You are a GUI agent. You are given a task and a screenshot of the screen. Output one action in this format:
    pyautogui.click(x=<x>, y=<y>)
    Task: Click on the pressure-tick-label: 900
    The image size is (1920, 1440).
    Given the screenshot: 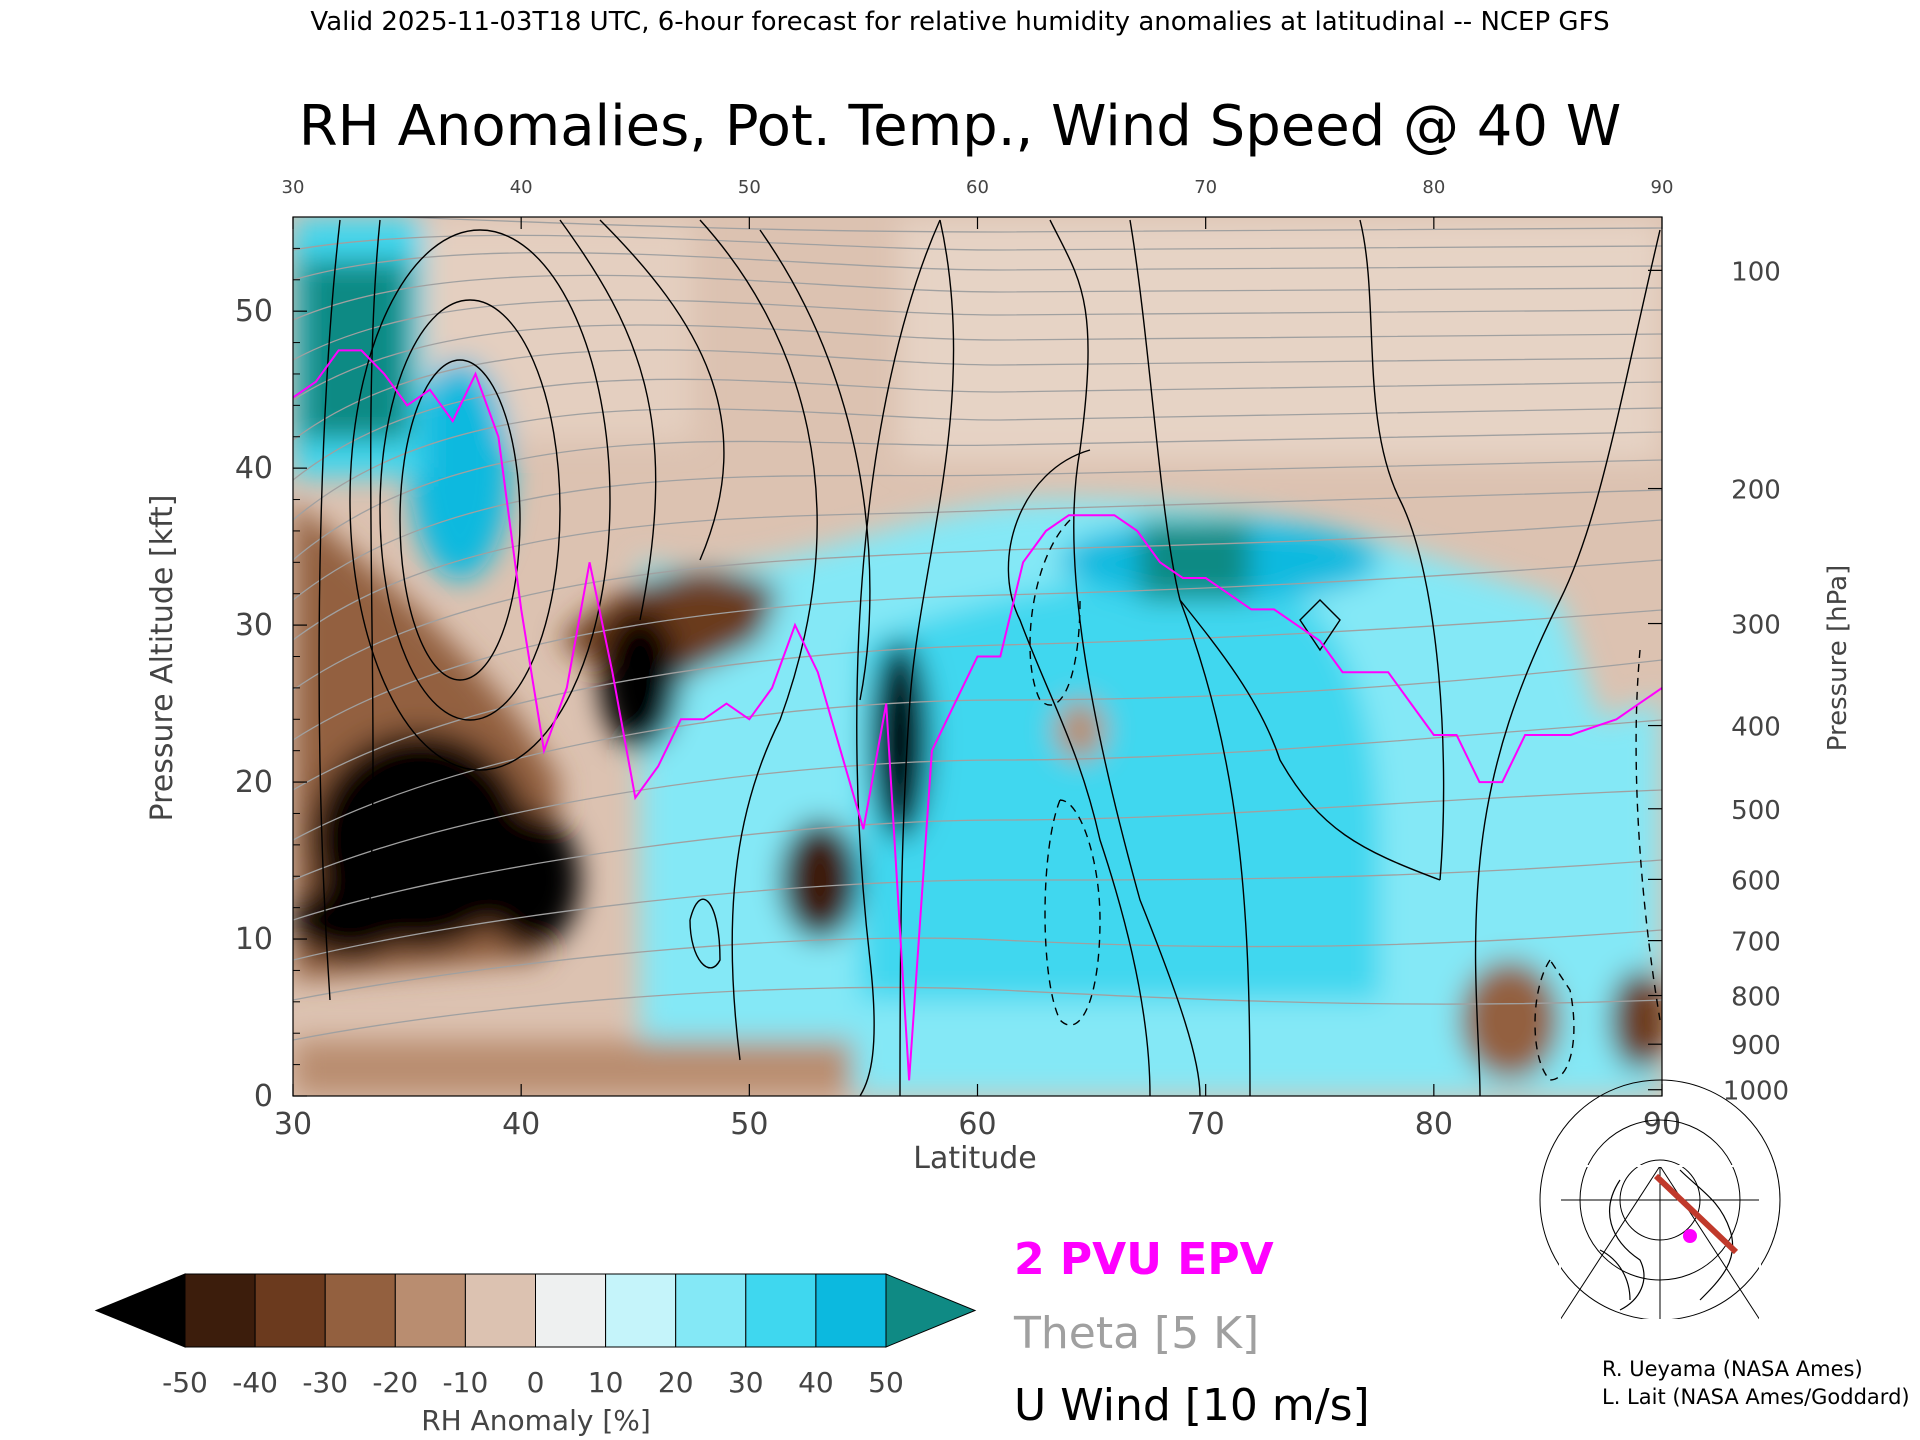 What is the action you would take?
    pyautogui.click(x=1756, y=1046)
    